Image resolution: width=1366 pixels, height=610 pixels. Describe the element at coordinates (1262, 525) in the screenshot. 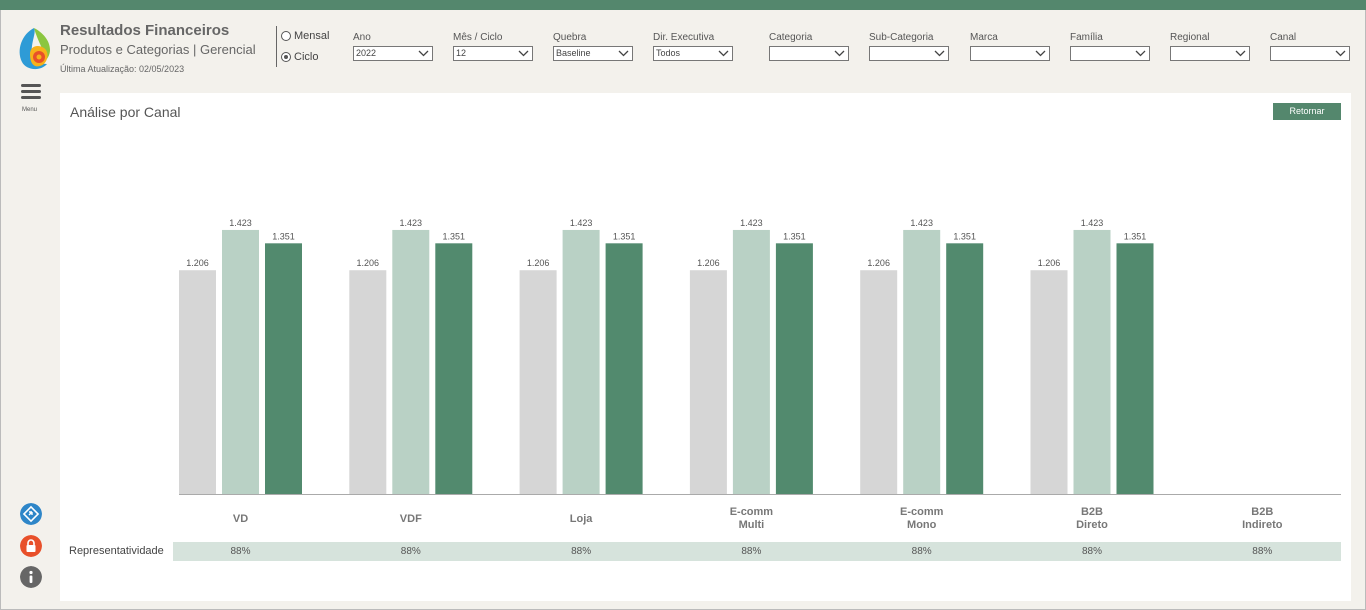

I see `category-label: Indireto` at that location.